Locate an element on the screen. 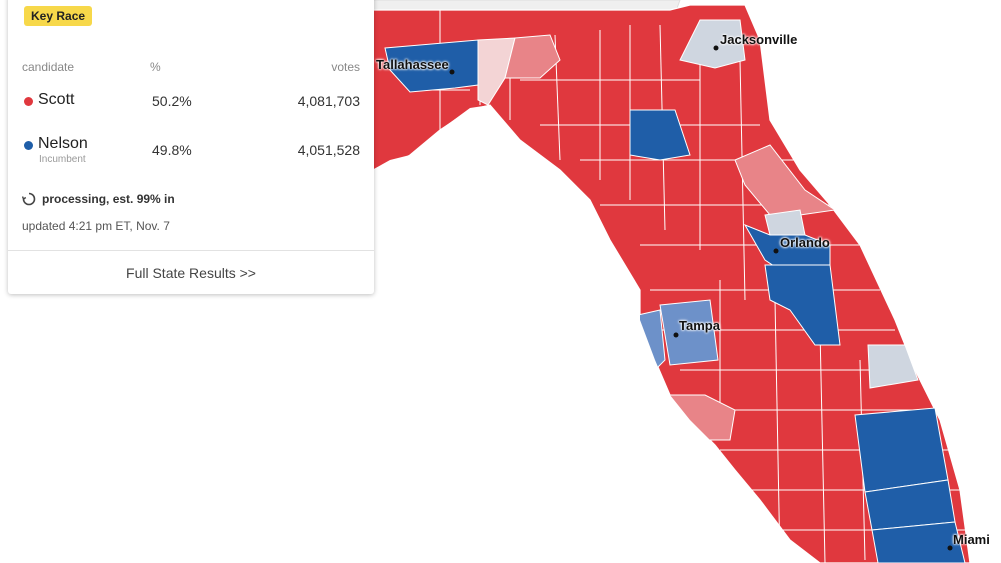 This screenshot has width=1001, height=563. county-osceola is located at coordinates (802, 305).